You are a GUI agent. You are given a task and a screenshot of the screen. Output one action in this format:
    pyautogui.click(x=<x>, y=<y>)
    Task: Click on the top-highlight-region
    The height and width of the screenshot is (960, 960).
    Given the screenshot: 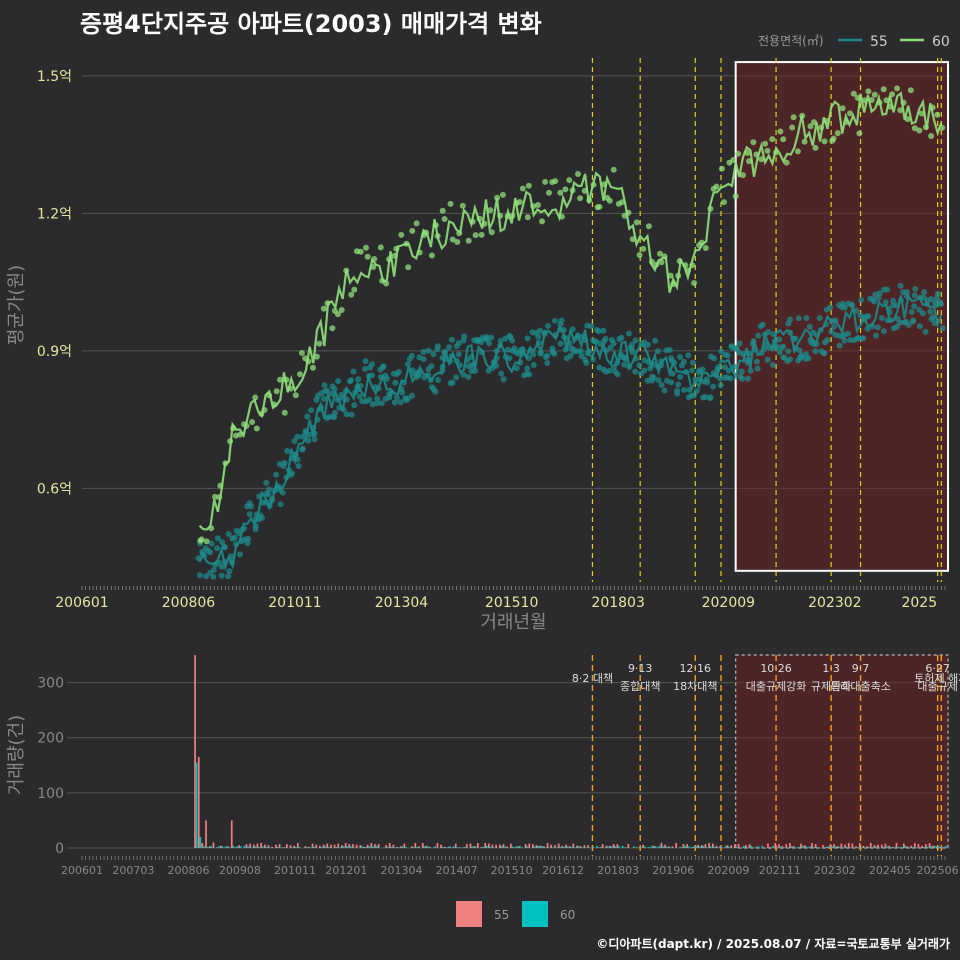 What is the action you would take?
    pyautogui.click(x=841, y=316)
    